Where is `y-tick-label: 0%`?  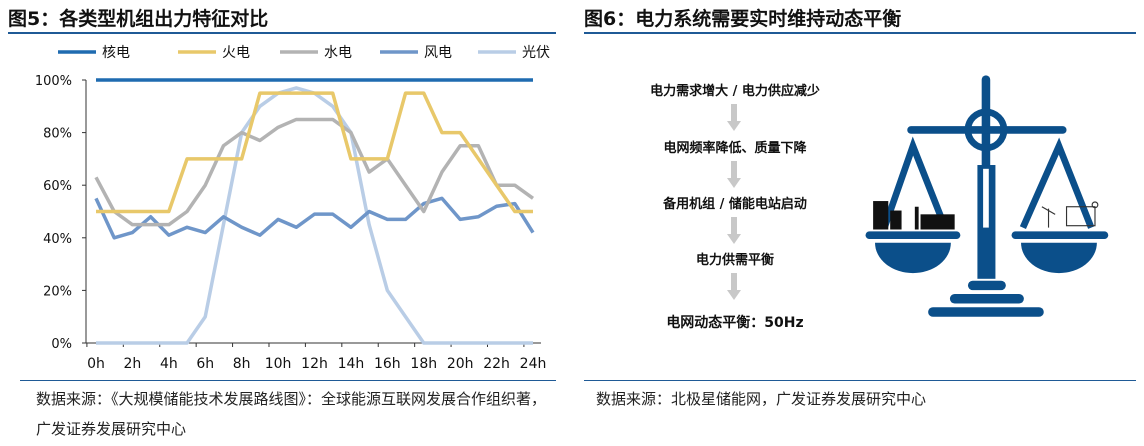
y-tick-label: 0% is located at coordinates (61, 344).